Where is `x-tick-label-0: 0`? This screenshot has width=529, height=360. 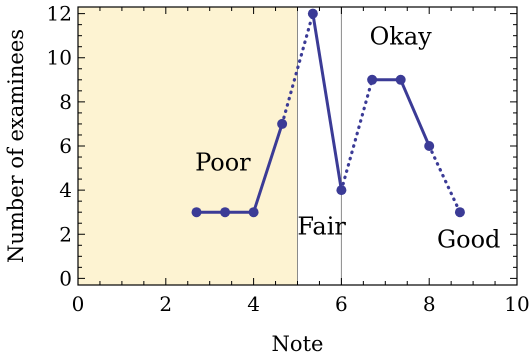
x-tick-label-0: 0 is located at coordinates (78, 304).